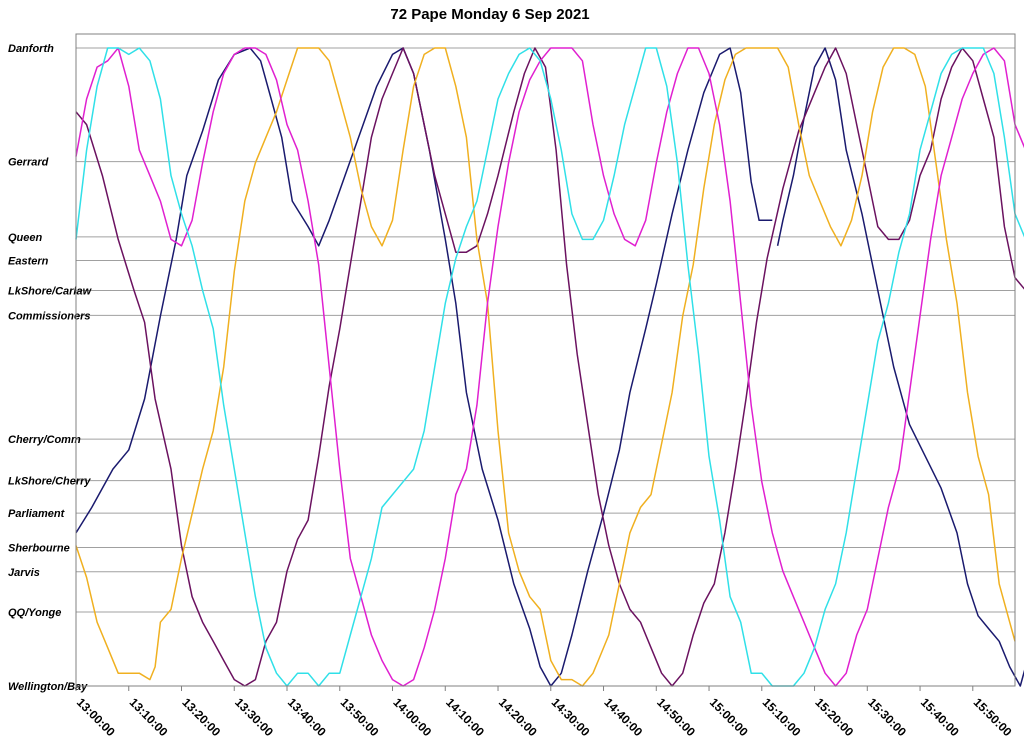  Describe the element at coordinates (31, 49) in the screenshot. I see `stop-label: Danforth` at that location.